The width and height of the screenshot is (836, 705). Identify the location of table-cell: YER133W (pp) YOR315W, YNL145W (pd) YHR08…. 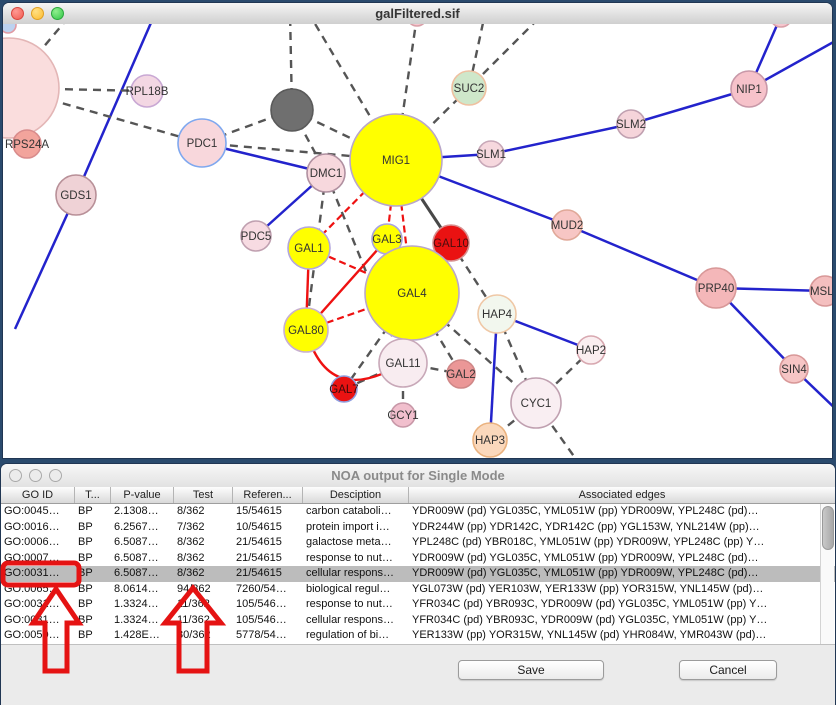
(589, 635).